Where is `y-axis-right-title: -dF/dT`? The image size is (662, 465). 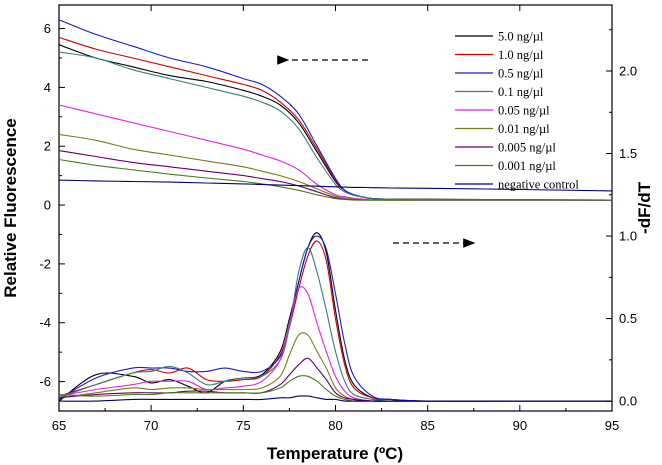 y-axis-right-title: -dF/dT is located at coordinates (644, 207).